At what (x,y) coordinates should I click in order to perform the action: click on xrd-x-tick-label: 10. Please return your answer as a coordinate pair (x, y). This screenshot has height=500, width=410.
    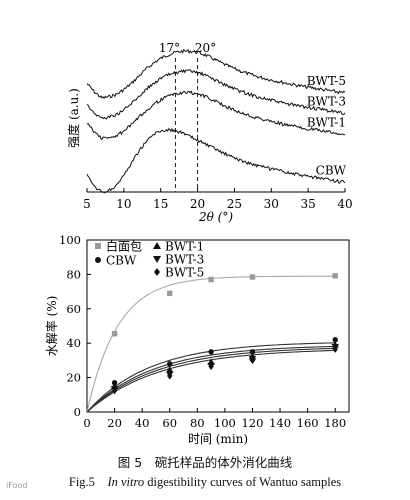
    Looking at the image, I should click on (123, 204).